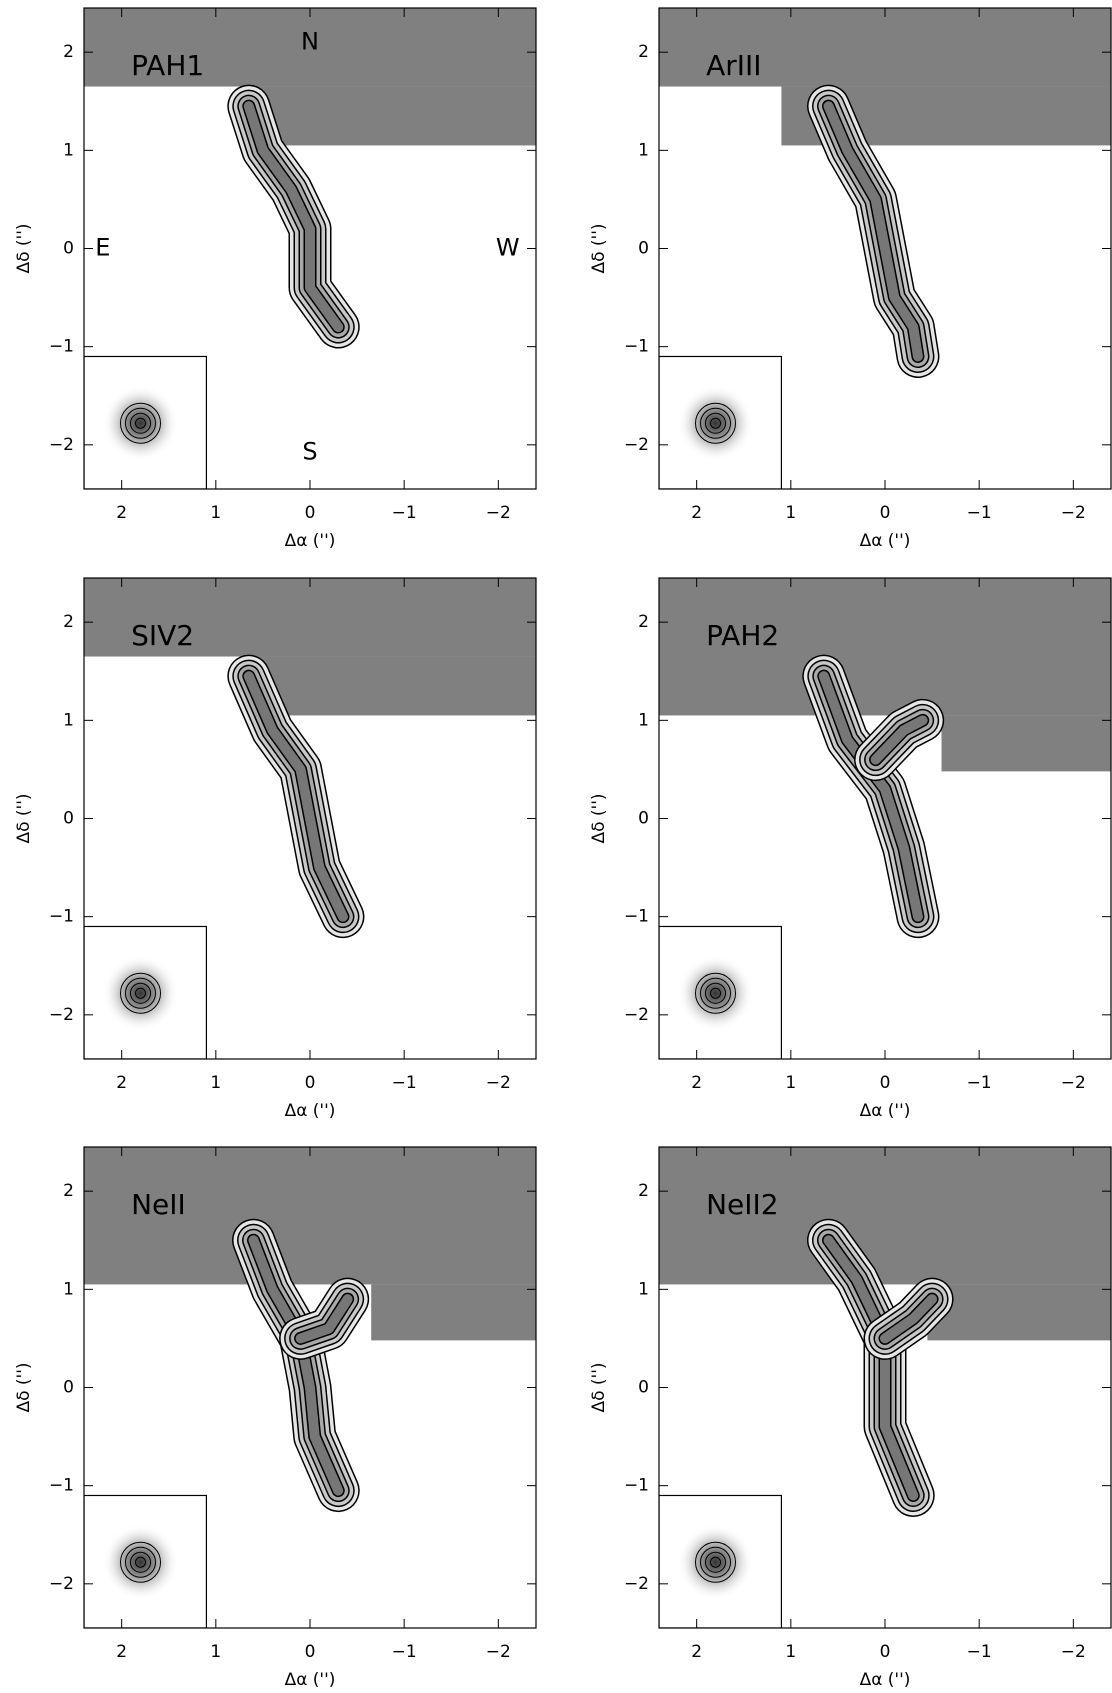  Describe the element at coordinates (508, 248) in the screenshot. I see `compass-label: W` at that location.